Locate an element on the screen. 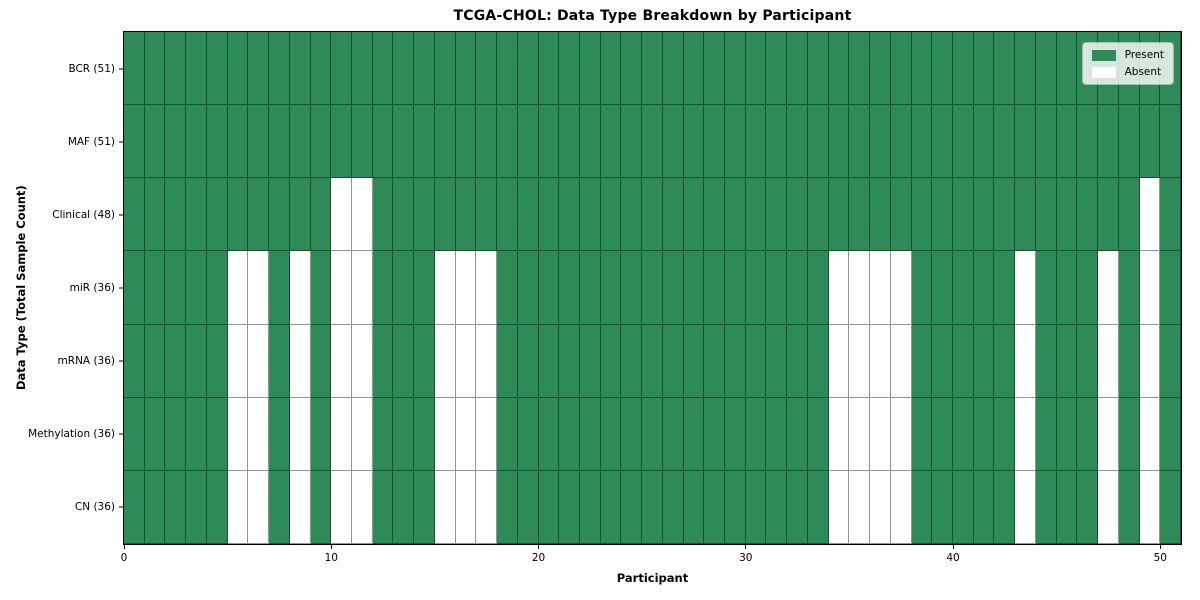 The height and width of the screenshot is (600, 1200). legend: Present Absent is located at coordinates (1127, 63).